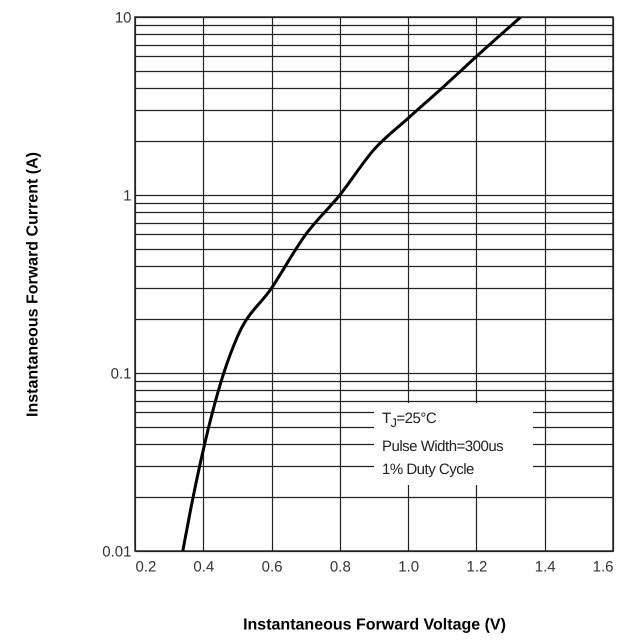  What do you see at coordinates (340, 567) in the screenshot?
I see `x-tick-label: 0.8` at bounding box center [340, 567].